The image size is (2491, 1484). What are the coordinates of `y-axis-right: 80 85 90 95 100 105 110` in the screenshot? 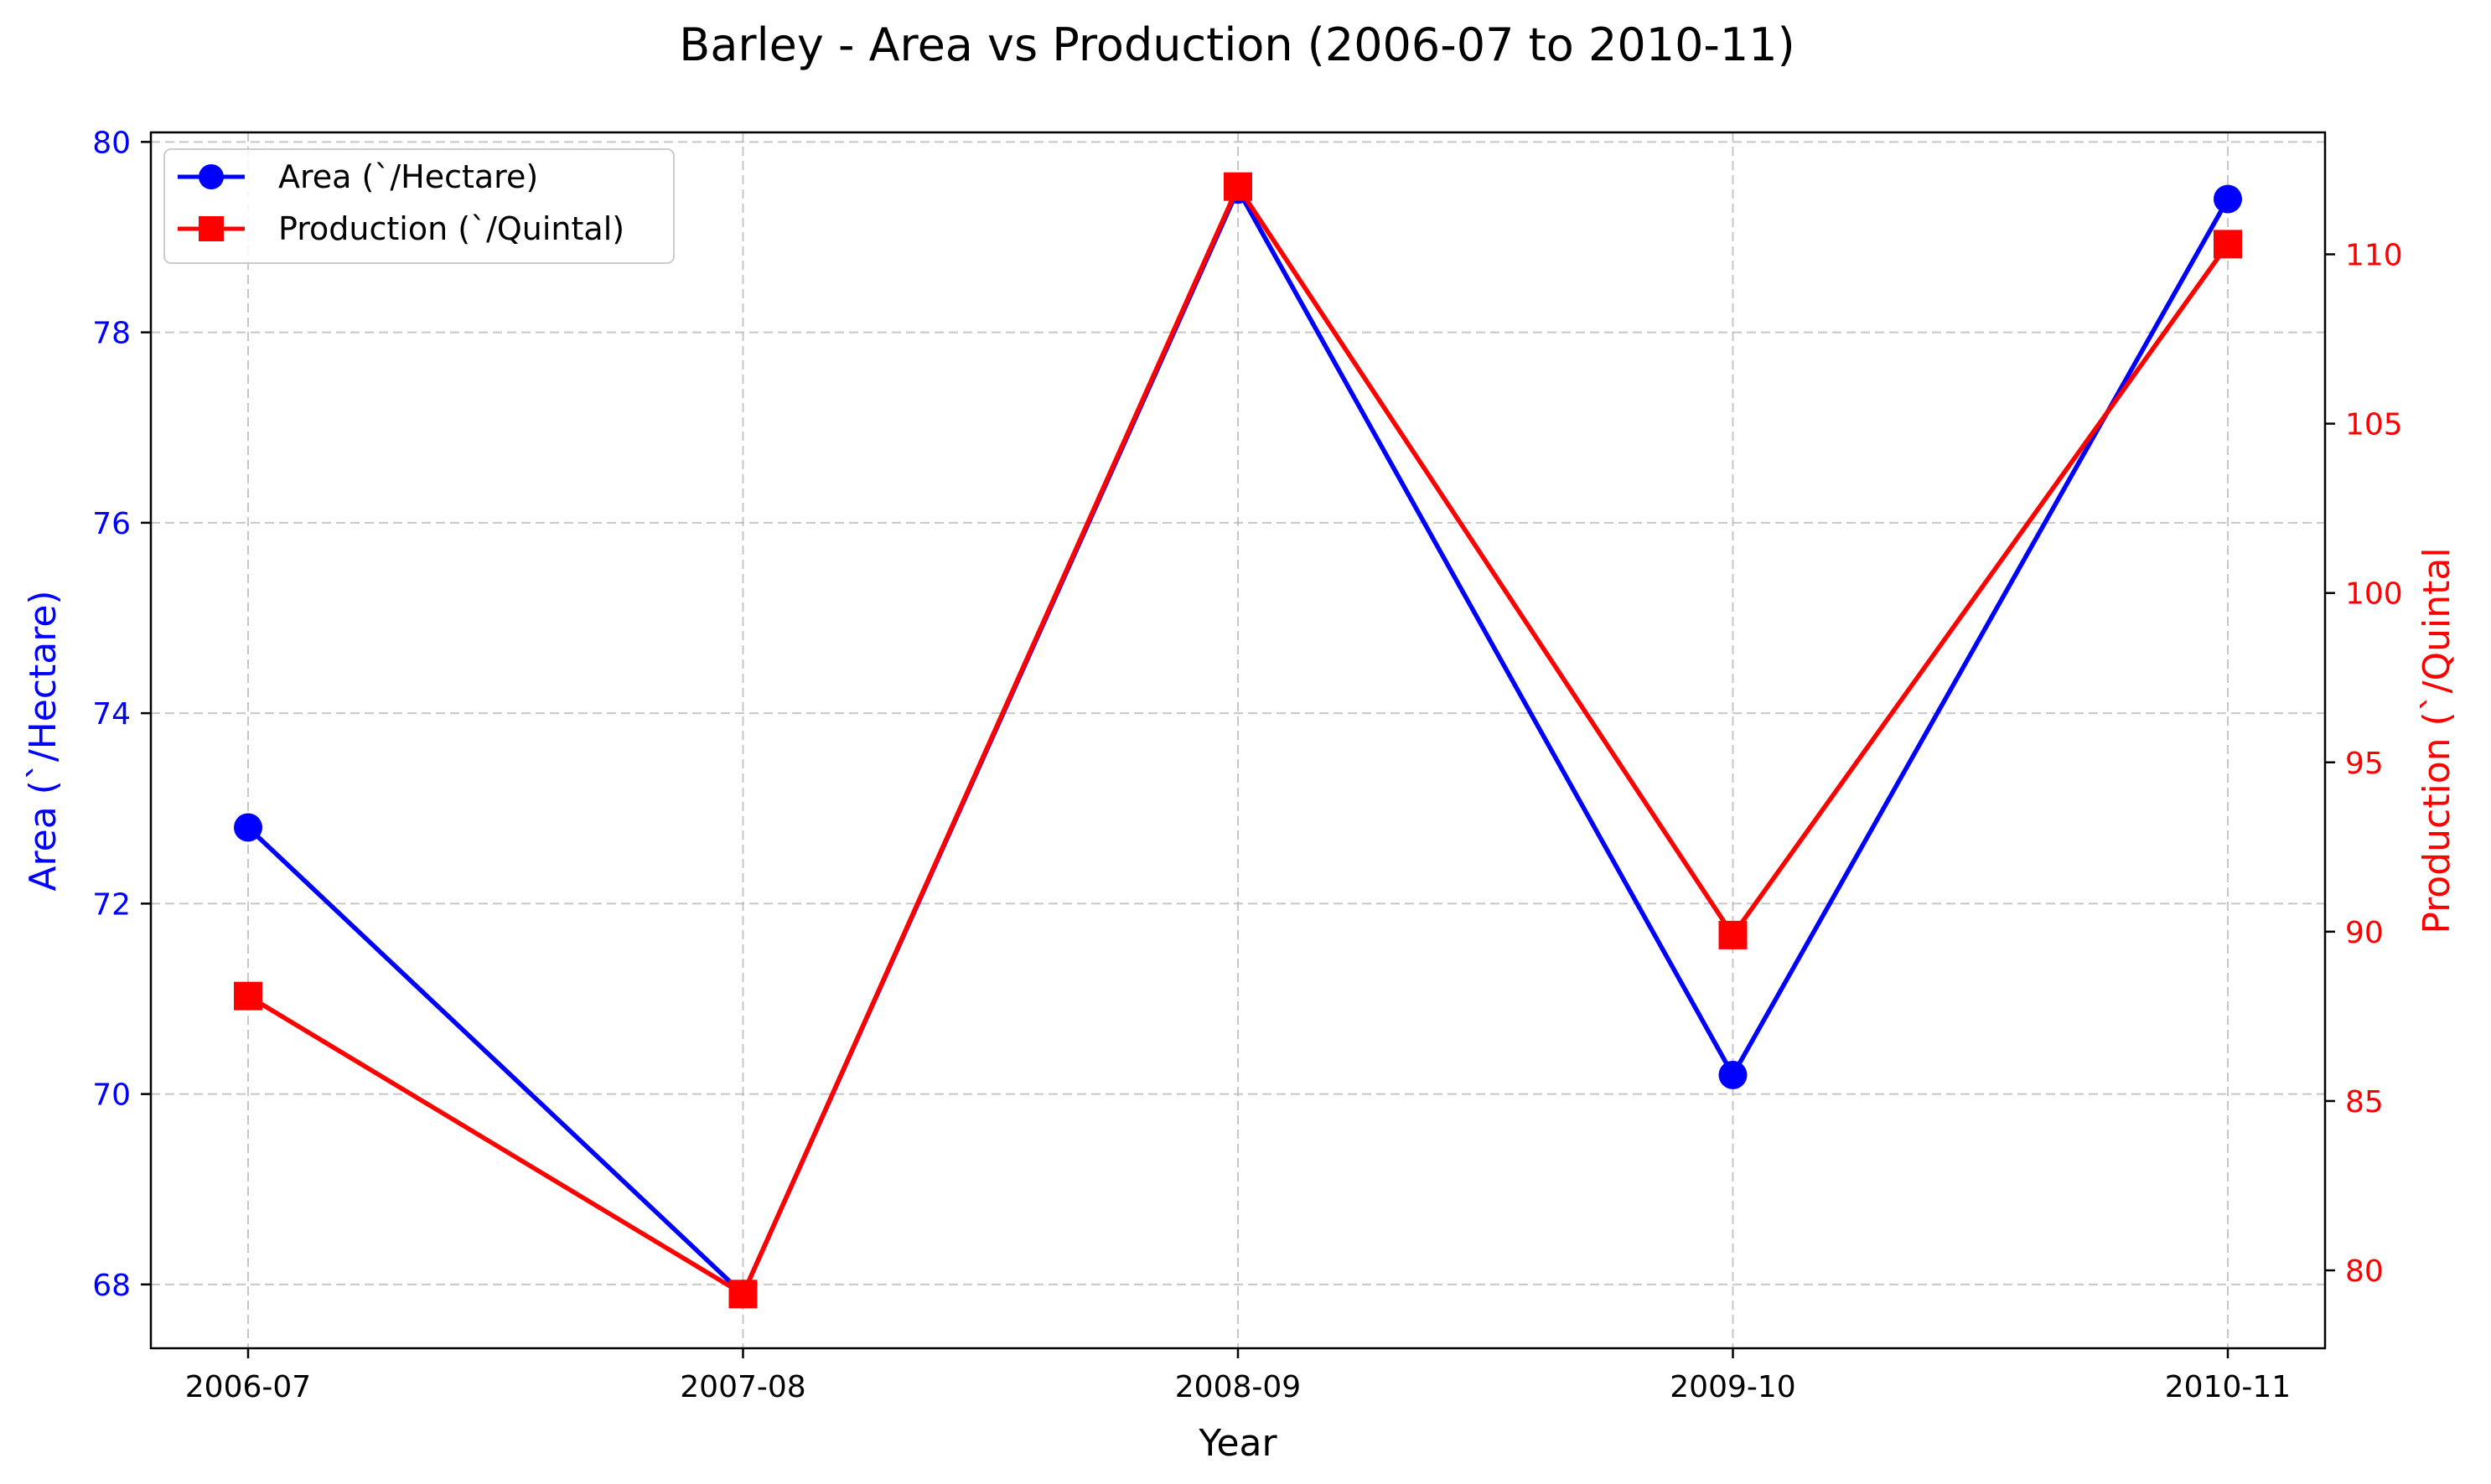 It's located at (2364, 764).